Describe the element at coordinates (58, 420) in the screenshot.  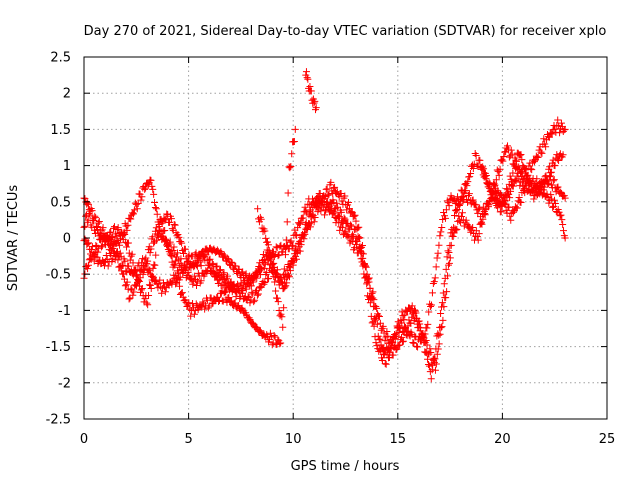
I see `y-tick-label: -2.5` at that location.